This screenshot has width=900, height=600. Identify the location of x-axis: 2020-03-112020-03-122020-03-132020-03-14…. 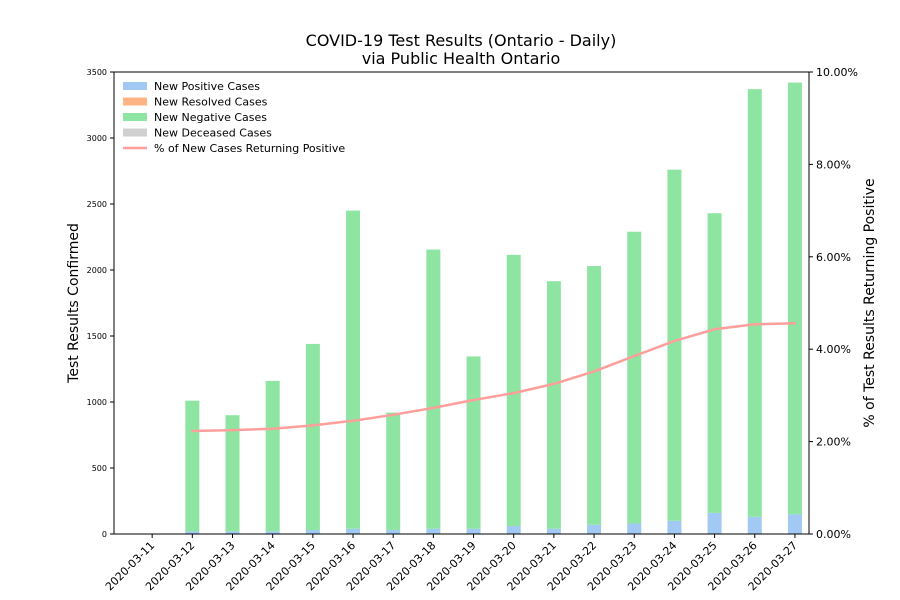
(451, 563).